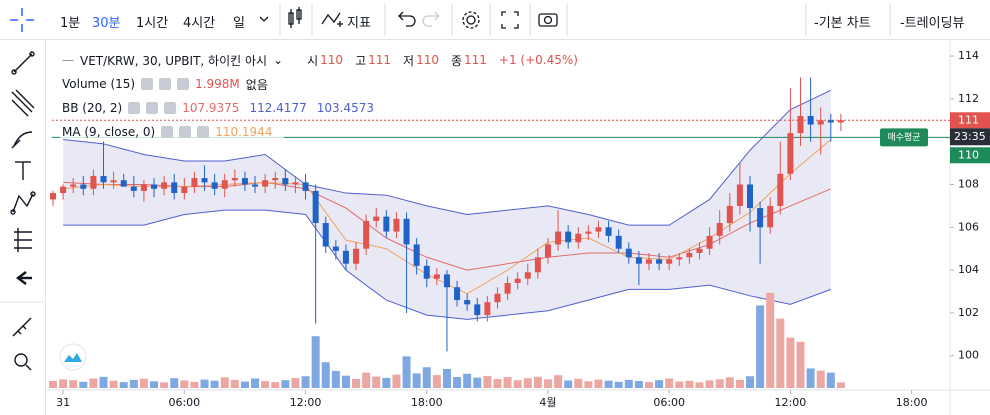 Image resolution: width=990 pixels, height=415 pixels. I want to click on interval-button: 일, so click(239, 23).